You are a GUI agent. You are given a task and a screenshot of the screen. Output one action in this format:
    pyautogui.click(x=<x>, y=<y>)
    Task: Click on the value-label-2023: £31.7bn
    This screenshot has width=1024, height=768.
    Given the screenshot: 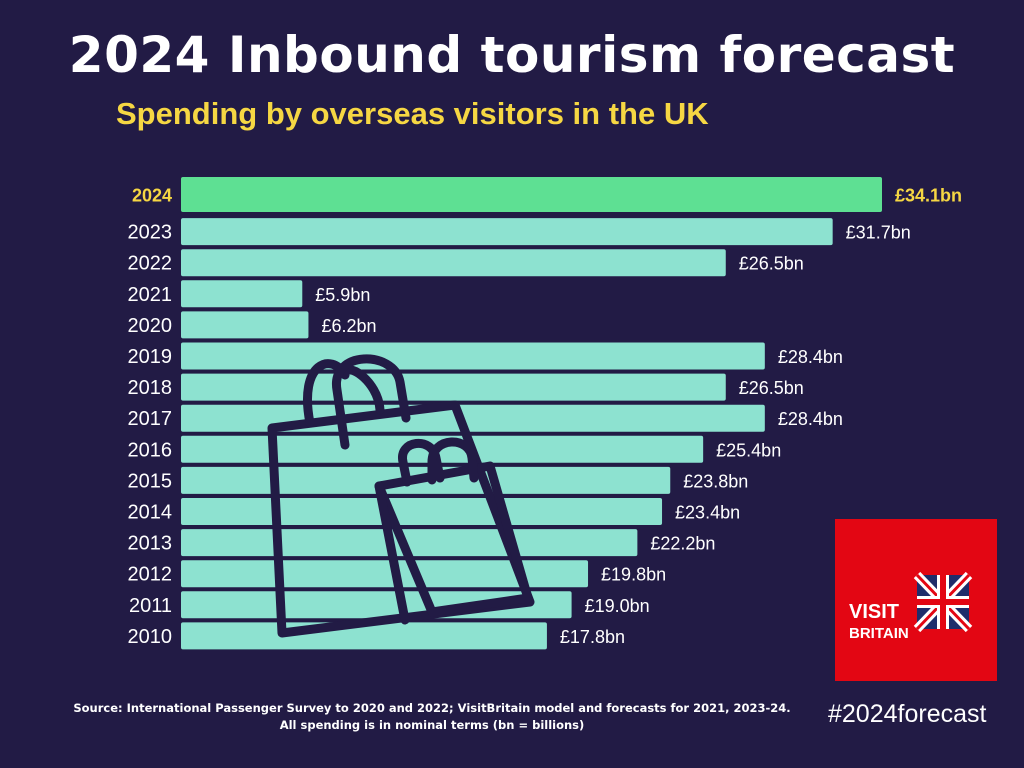 What is the action you would take?
    pyautogui.click(x=878, y=233)
    